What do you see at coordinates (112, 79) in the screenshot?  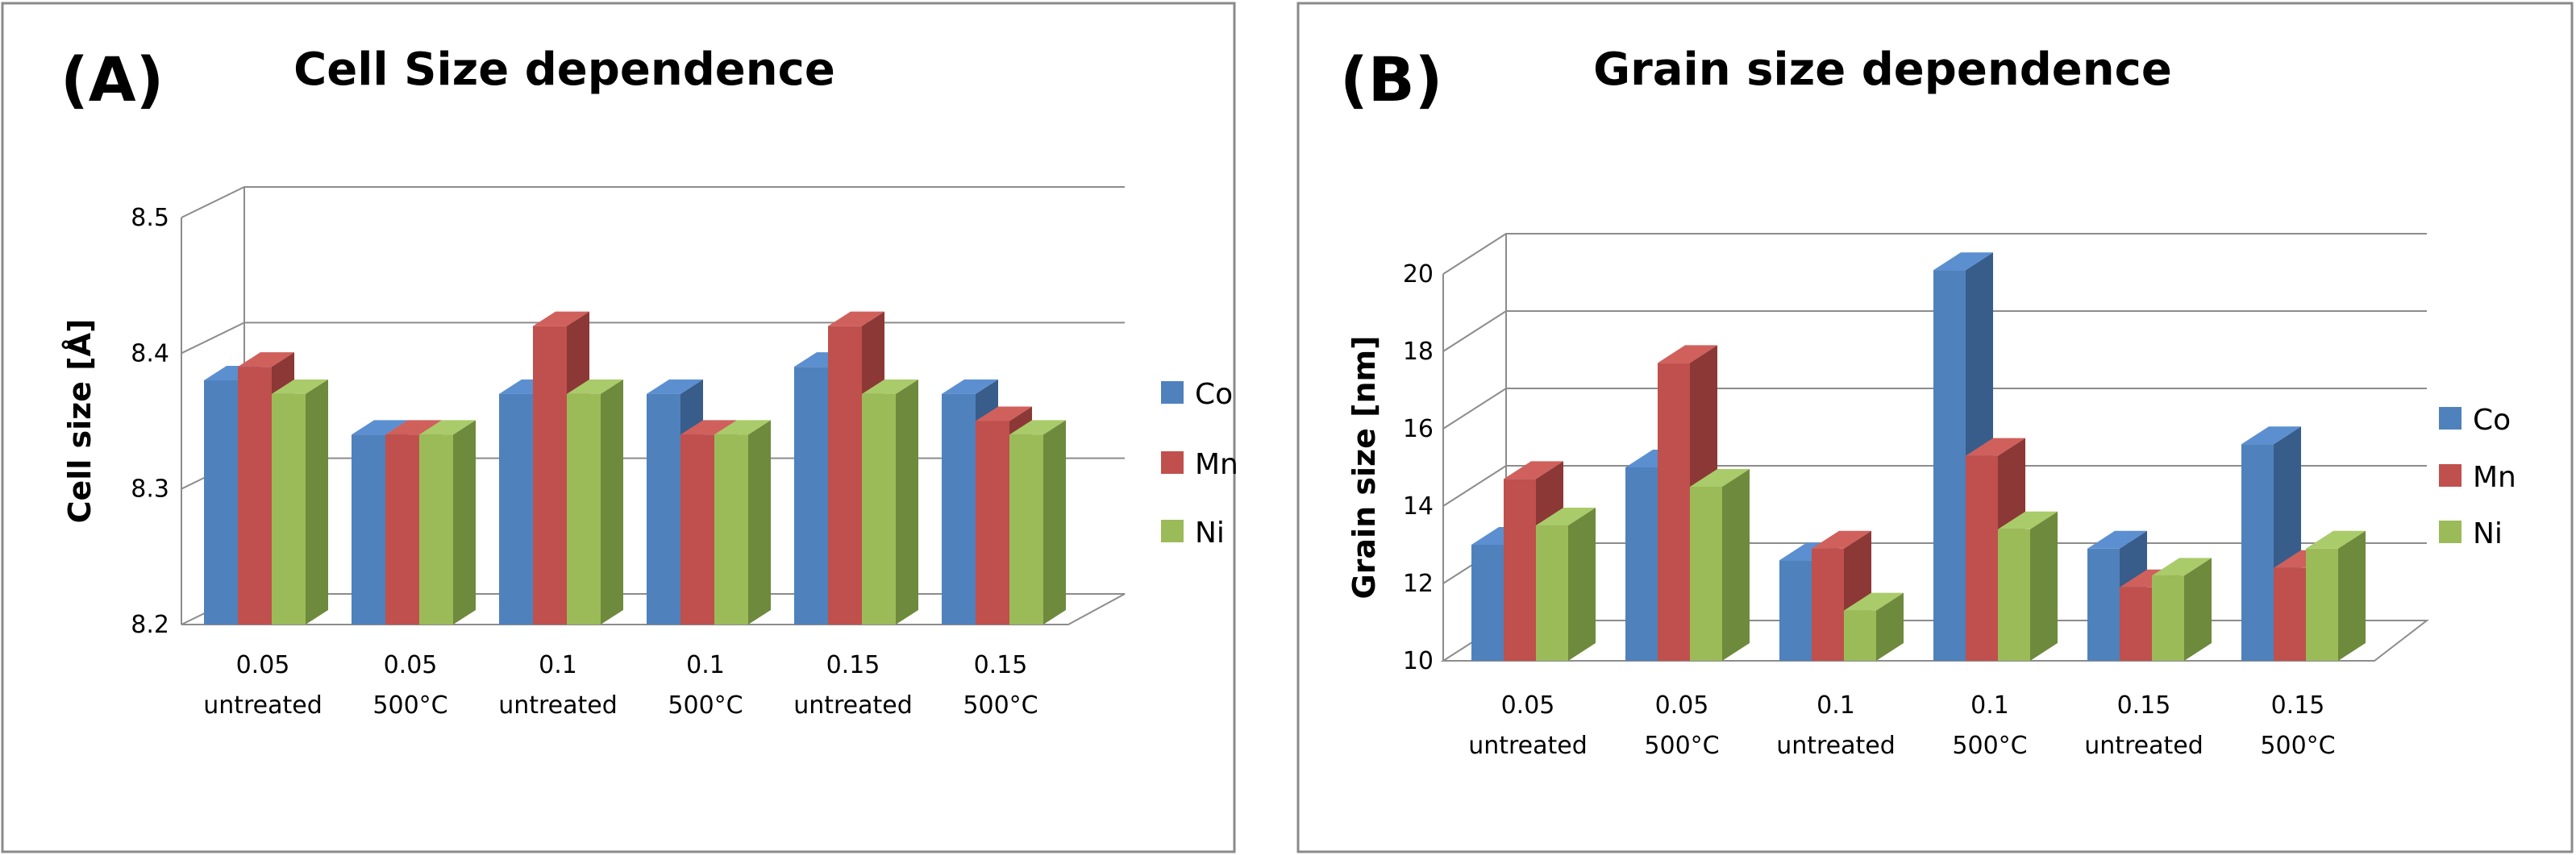 I see `panel-label: (A)` at bounding box center [112, 79].